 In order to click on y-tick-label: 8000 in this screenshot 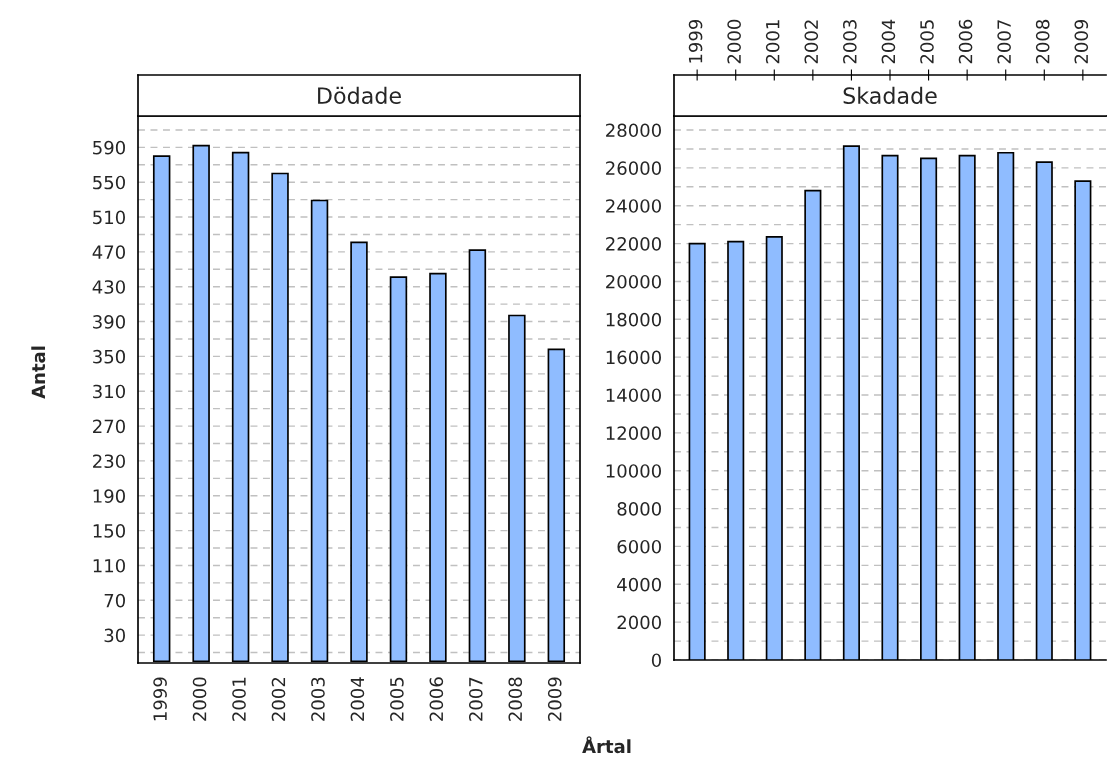, I will do `click(639, 509)`.